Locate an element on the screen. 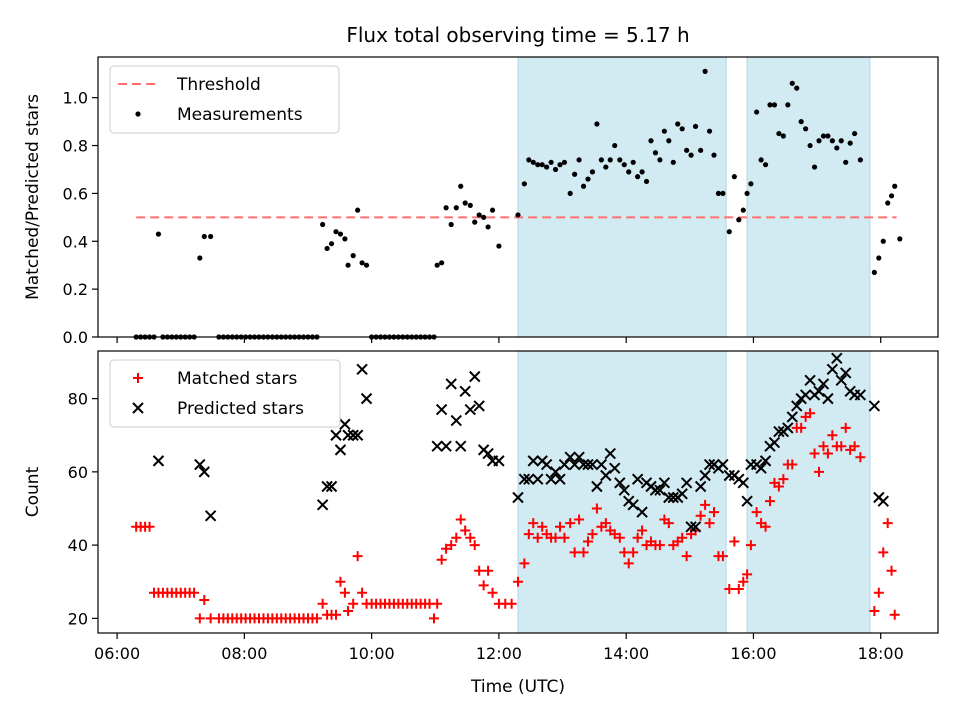 This screenshot has width=960, height=720. x-tick-label: 06:00 is located at coordinates (117, 653).